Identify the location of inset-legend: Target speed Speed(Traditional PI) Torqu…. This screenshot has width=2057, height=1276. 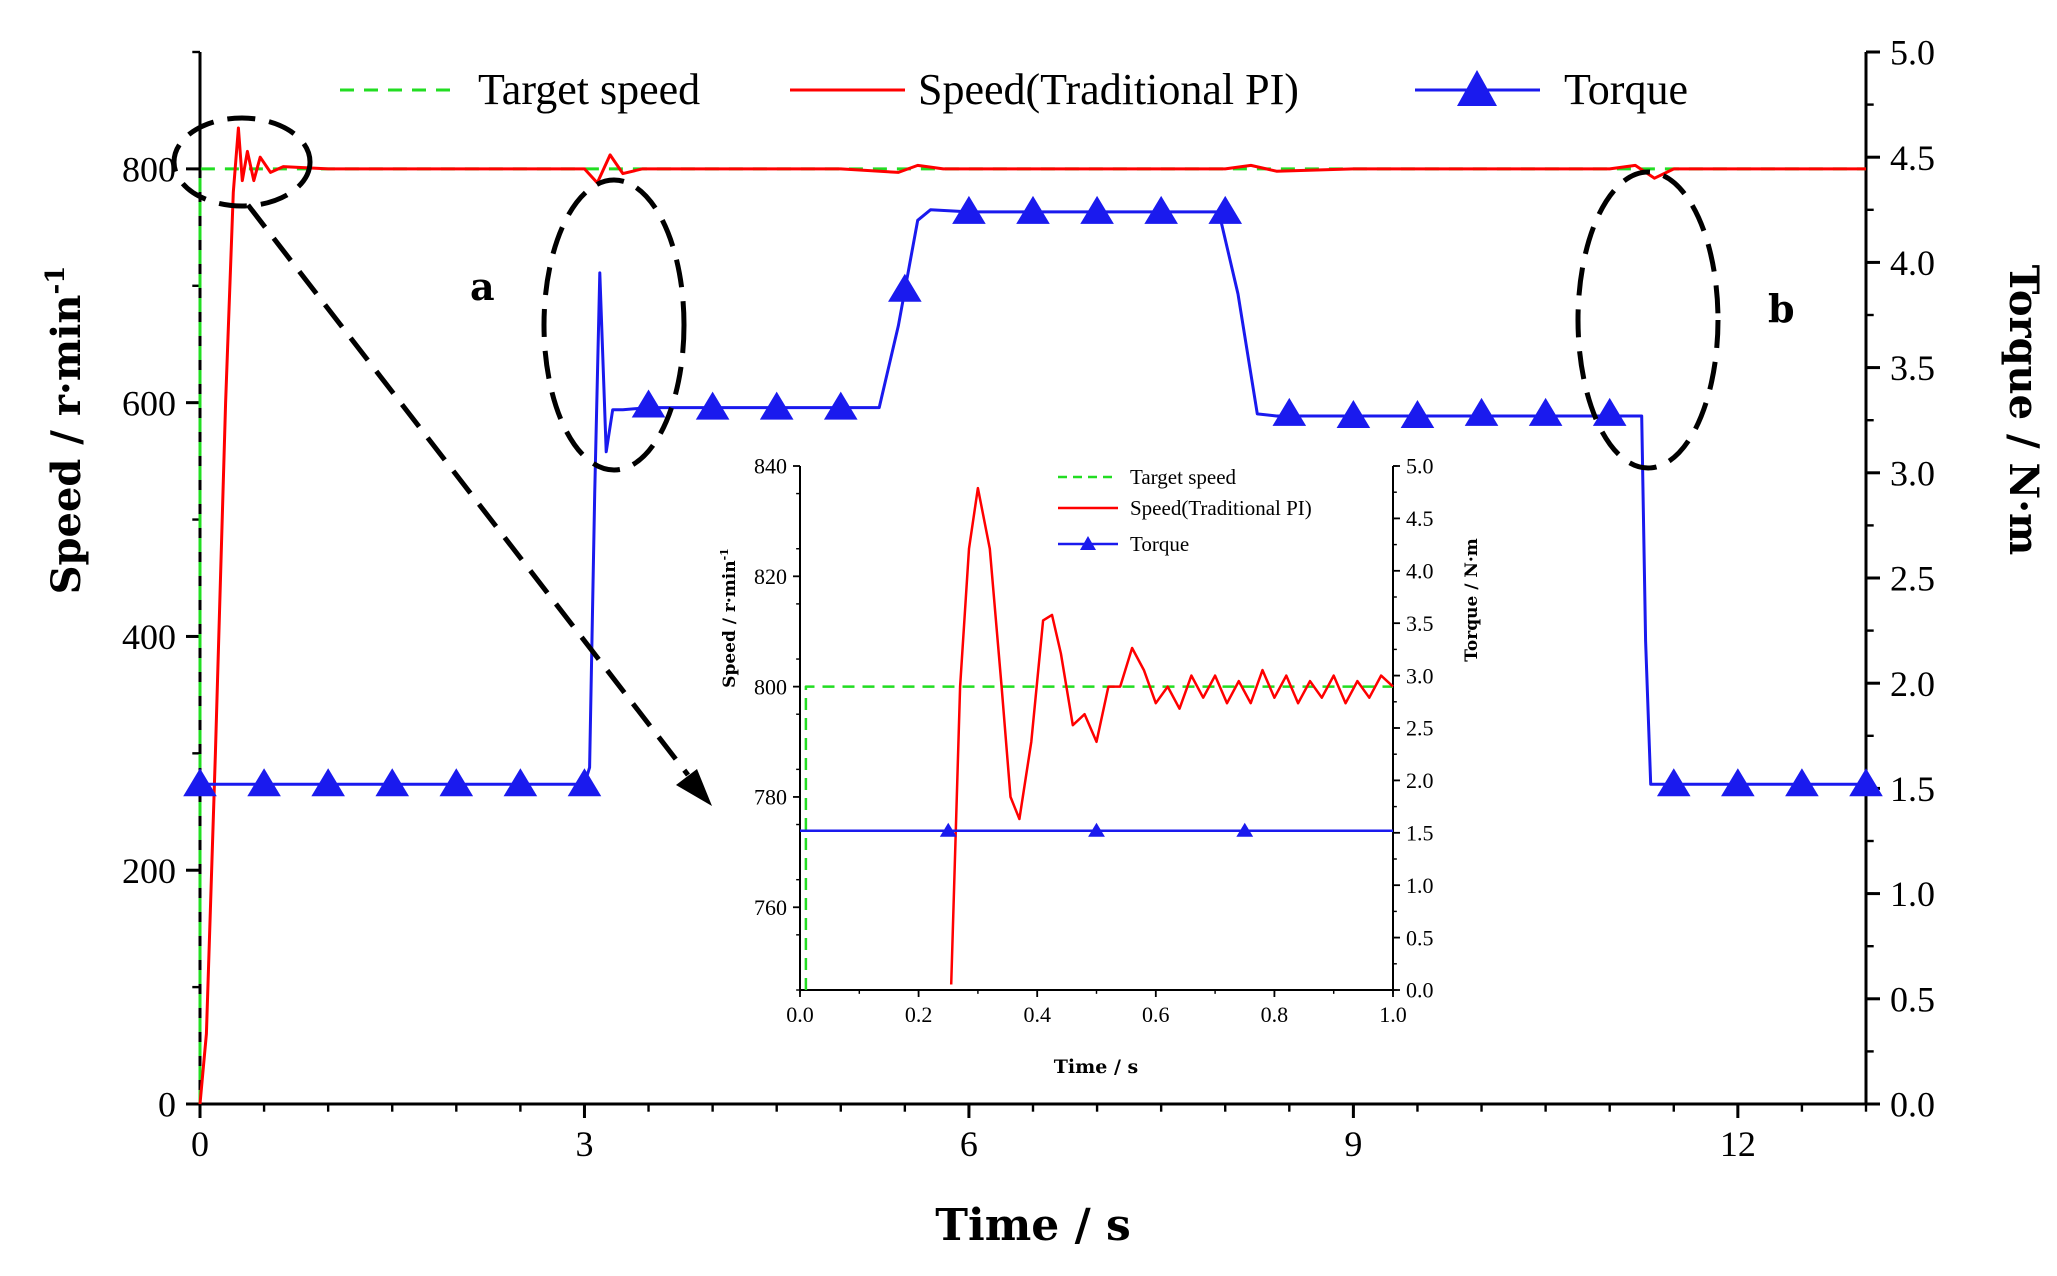
(1185, 510).